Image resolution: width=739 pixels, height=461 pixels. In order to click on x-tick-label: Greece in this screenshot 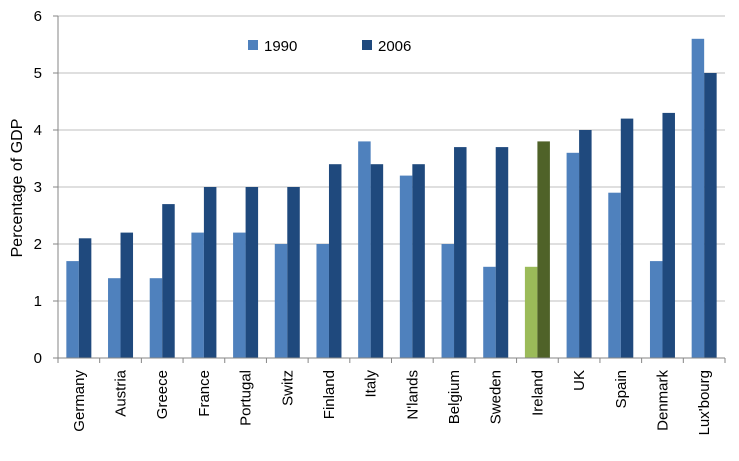, I will do `click(162, 394)`.